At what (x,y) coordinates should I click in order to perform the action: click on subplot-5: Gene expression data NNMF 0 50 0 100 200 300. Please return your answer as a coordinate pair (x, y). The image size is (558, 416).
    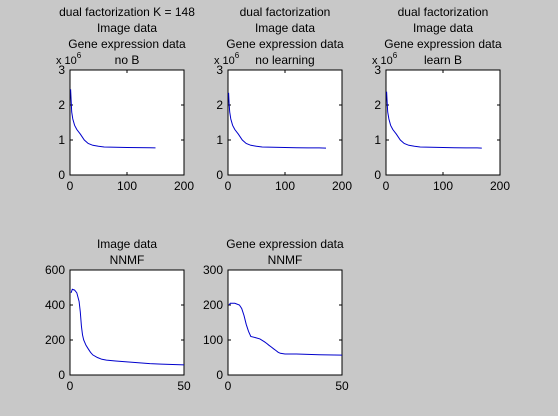
    Looking at the image, I should click on (276, 315).